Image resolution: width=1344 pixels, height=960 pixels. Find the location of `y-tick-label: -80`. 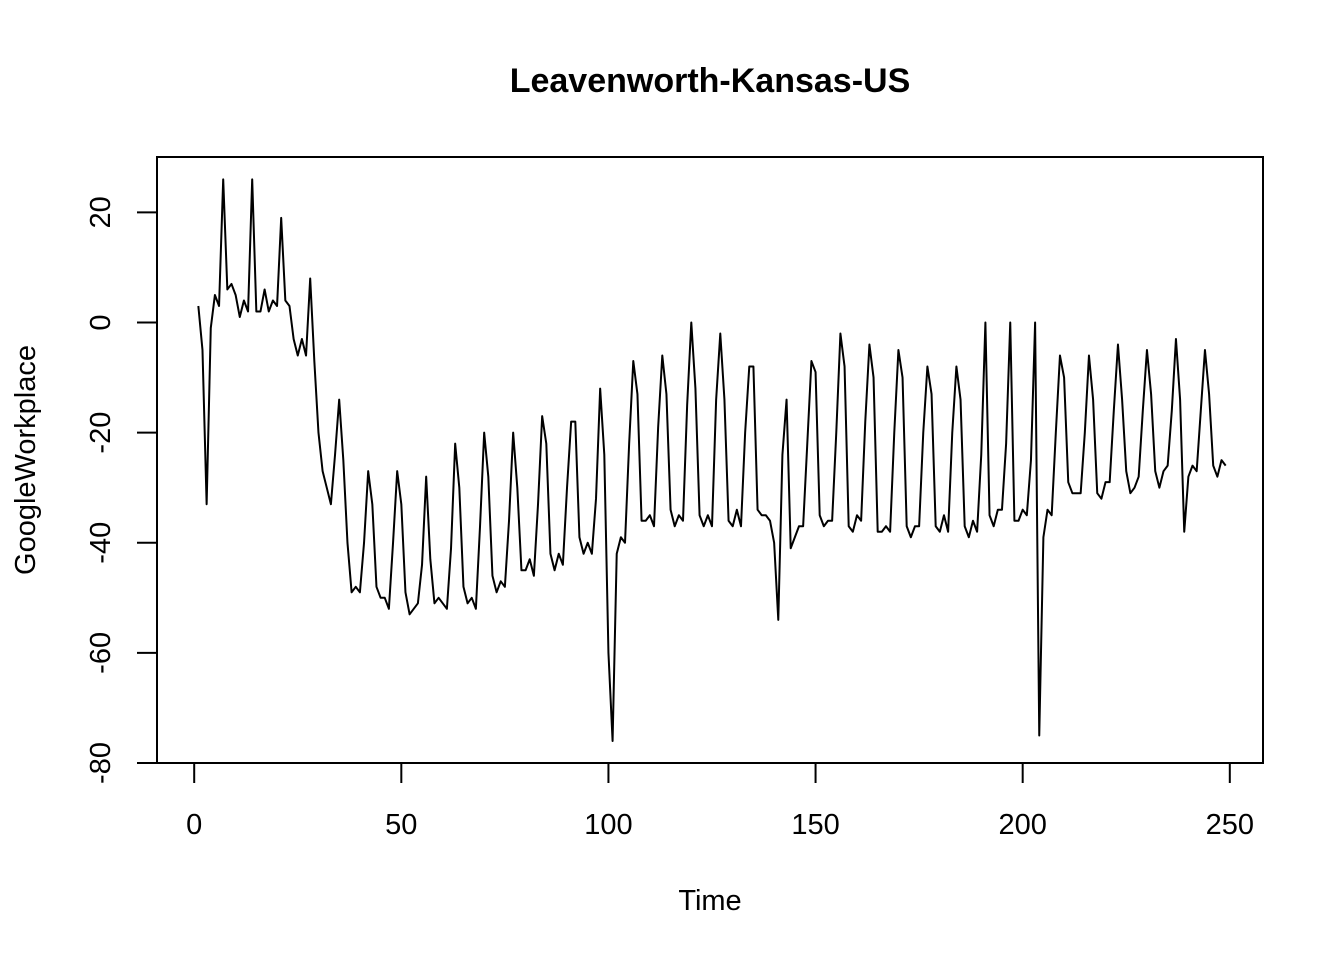

y-tick-label: -80 is located at coordinates (101, 763).